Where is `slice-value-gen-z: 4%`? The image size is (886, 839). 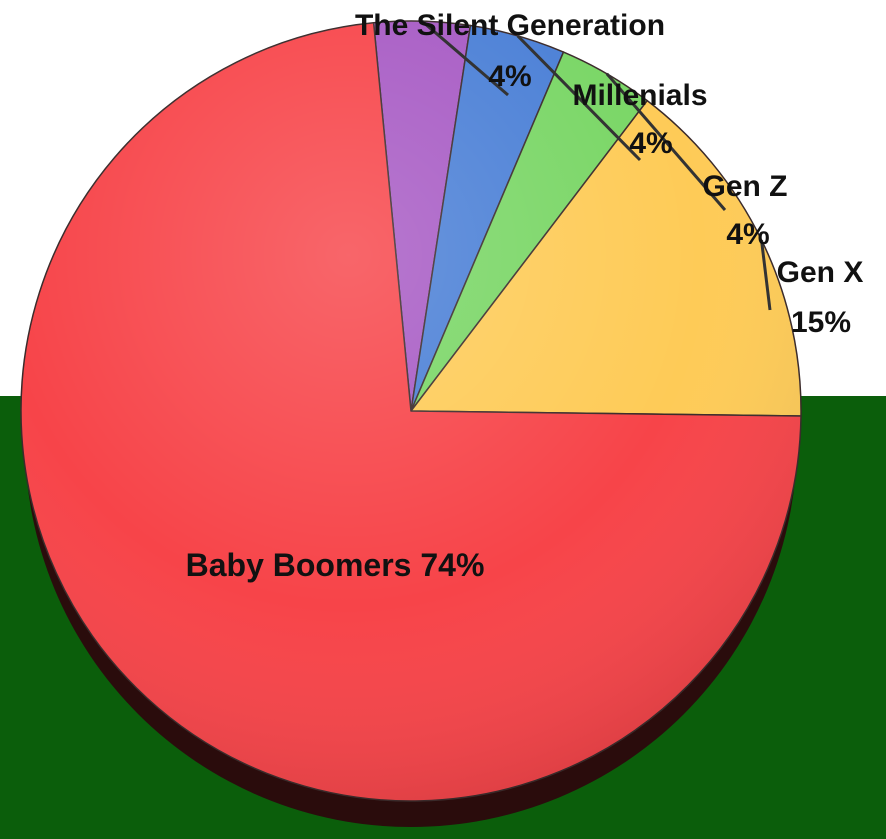
slice-value-gen-z: 4% is located at coordinates (747, 234).